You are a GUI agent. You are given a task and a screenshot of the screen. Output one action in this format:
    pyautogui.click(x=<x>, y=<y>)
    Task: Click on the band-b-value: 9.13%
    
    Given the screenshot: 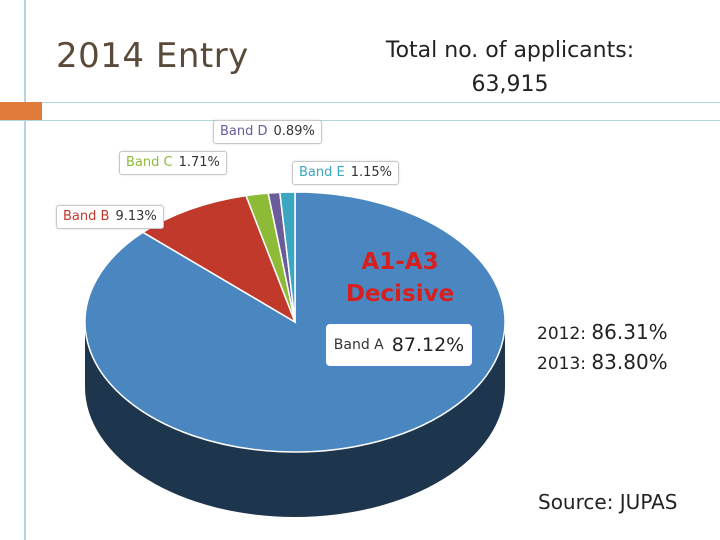 What is the action you would take?
    pyautogui.click(x=136, y=216)
    